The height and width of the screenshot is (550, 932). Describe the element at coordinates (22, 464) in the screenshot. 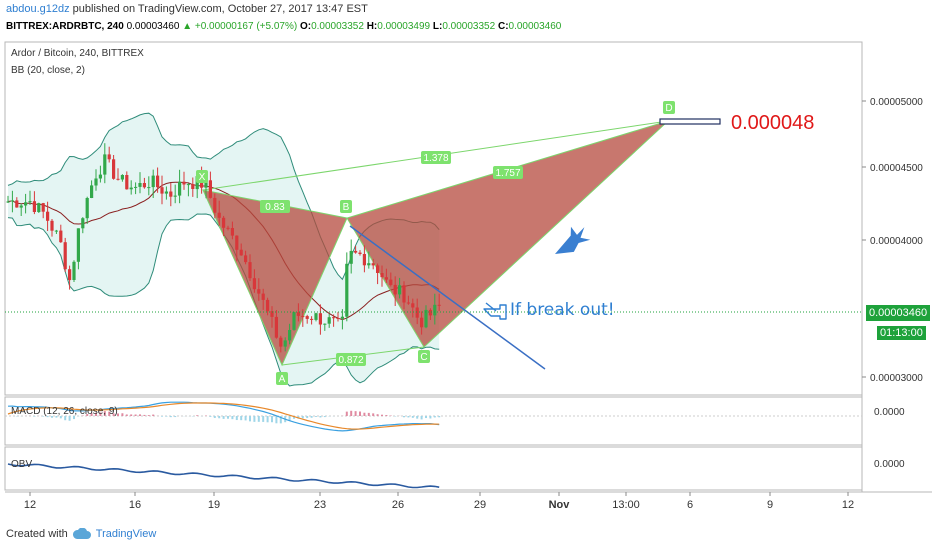

I see `obv-indicator-label: OBV` at that location.